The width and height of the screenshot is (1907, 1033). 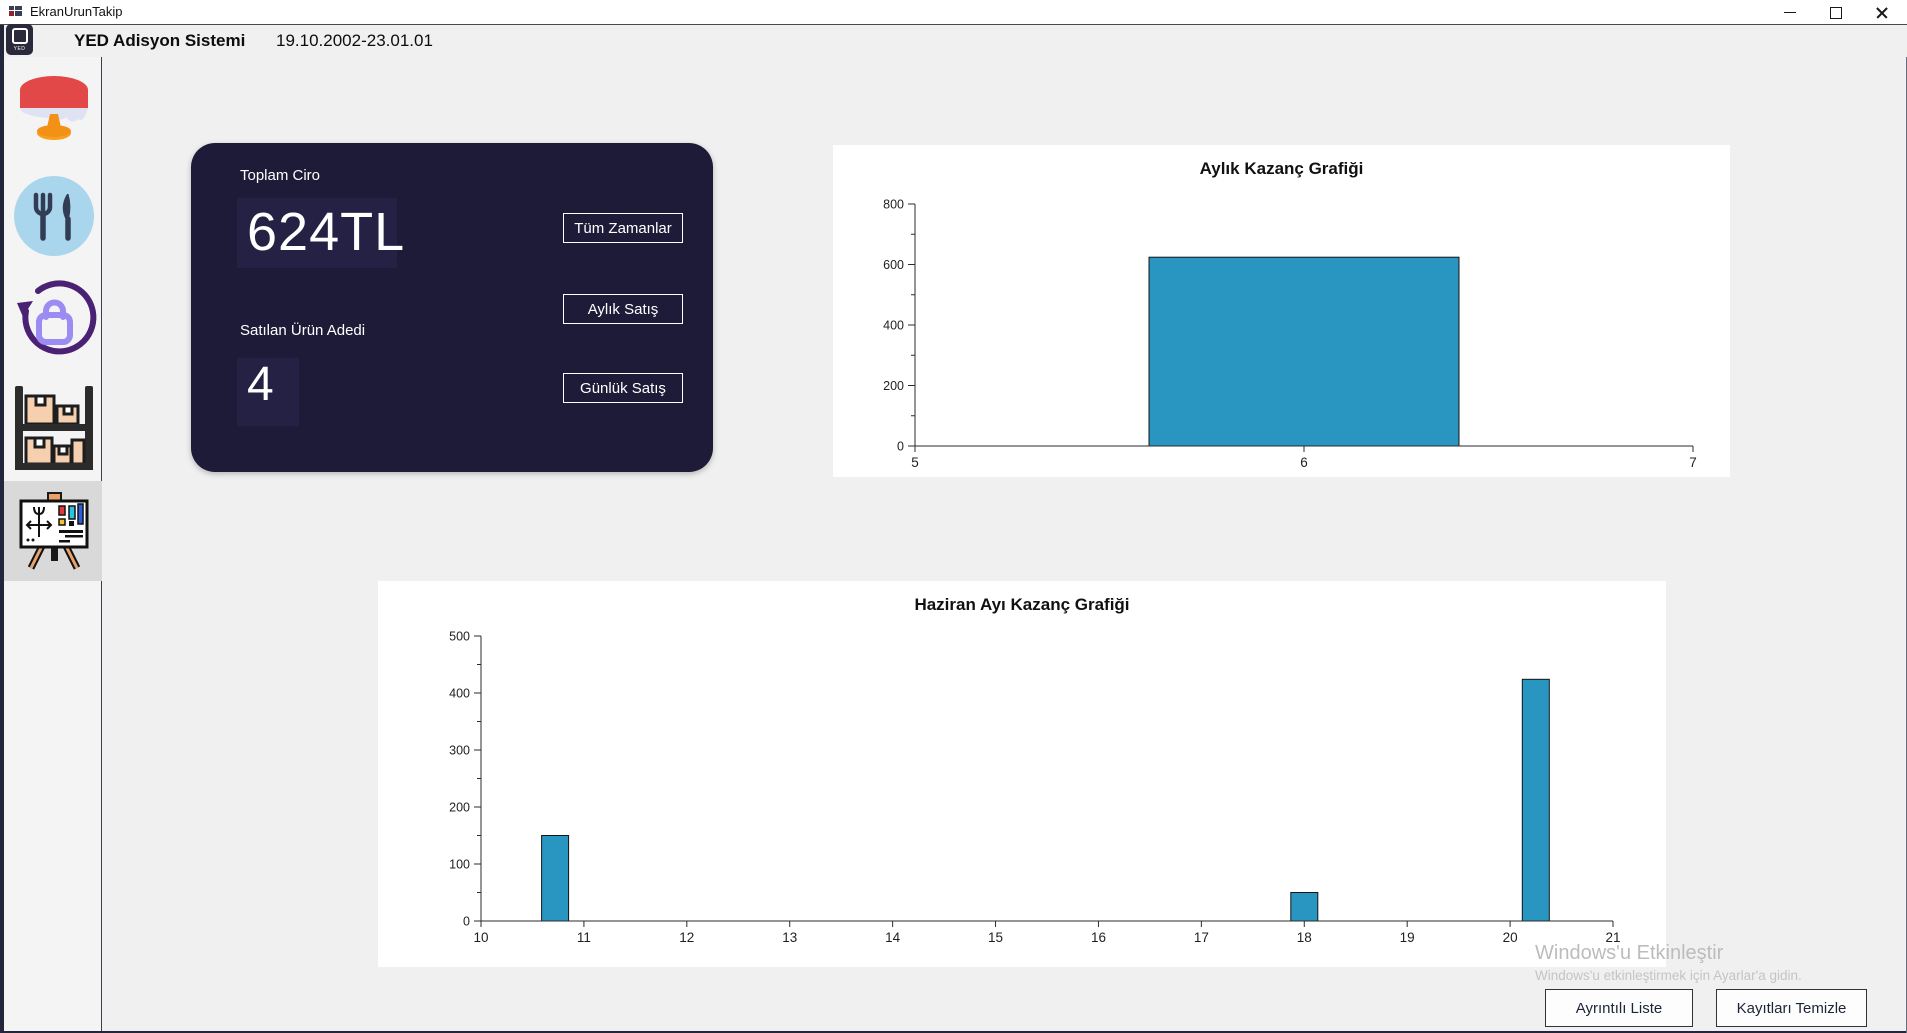 I want to click on x-tick-label: 16, so click(x=1098, y=937).